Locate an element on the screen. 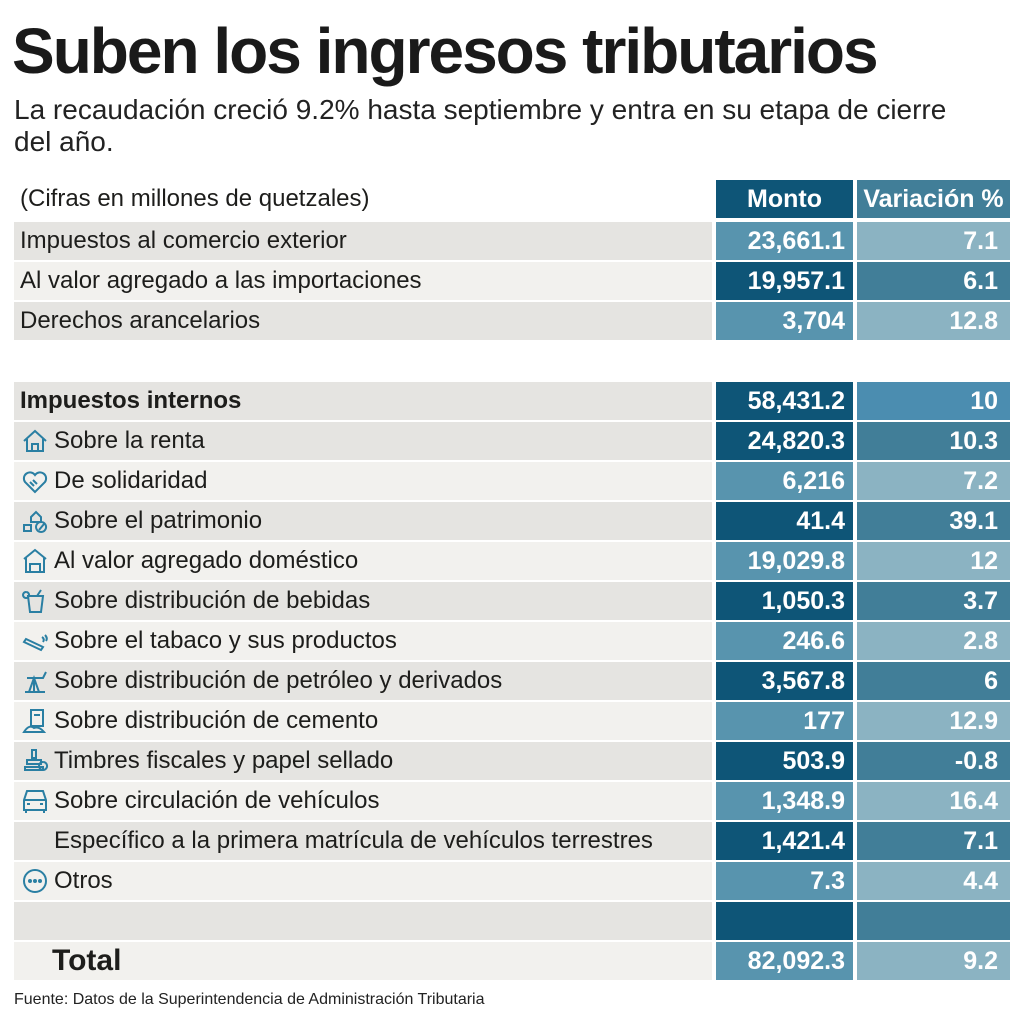  house-icon is located at coordinates (35, 441).